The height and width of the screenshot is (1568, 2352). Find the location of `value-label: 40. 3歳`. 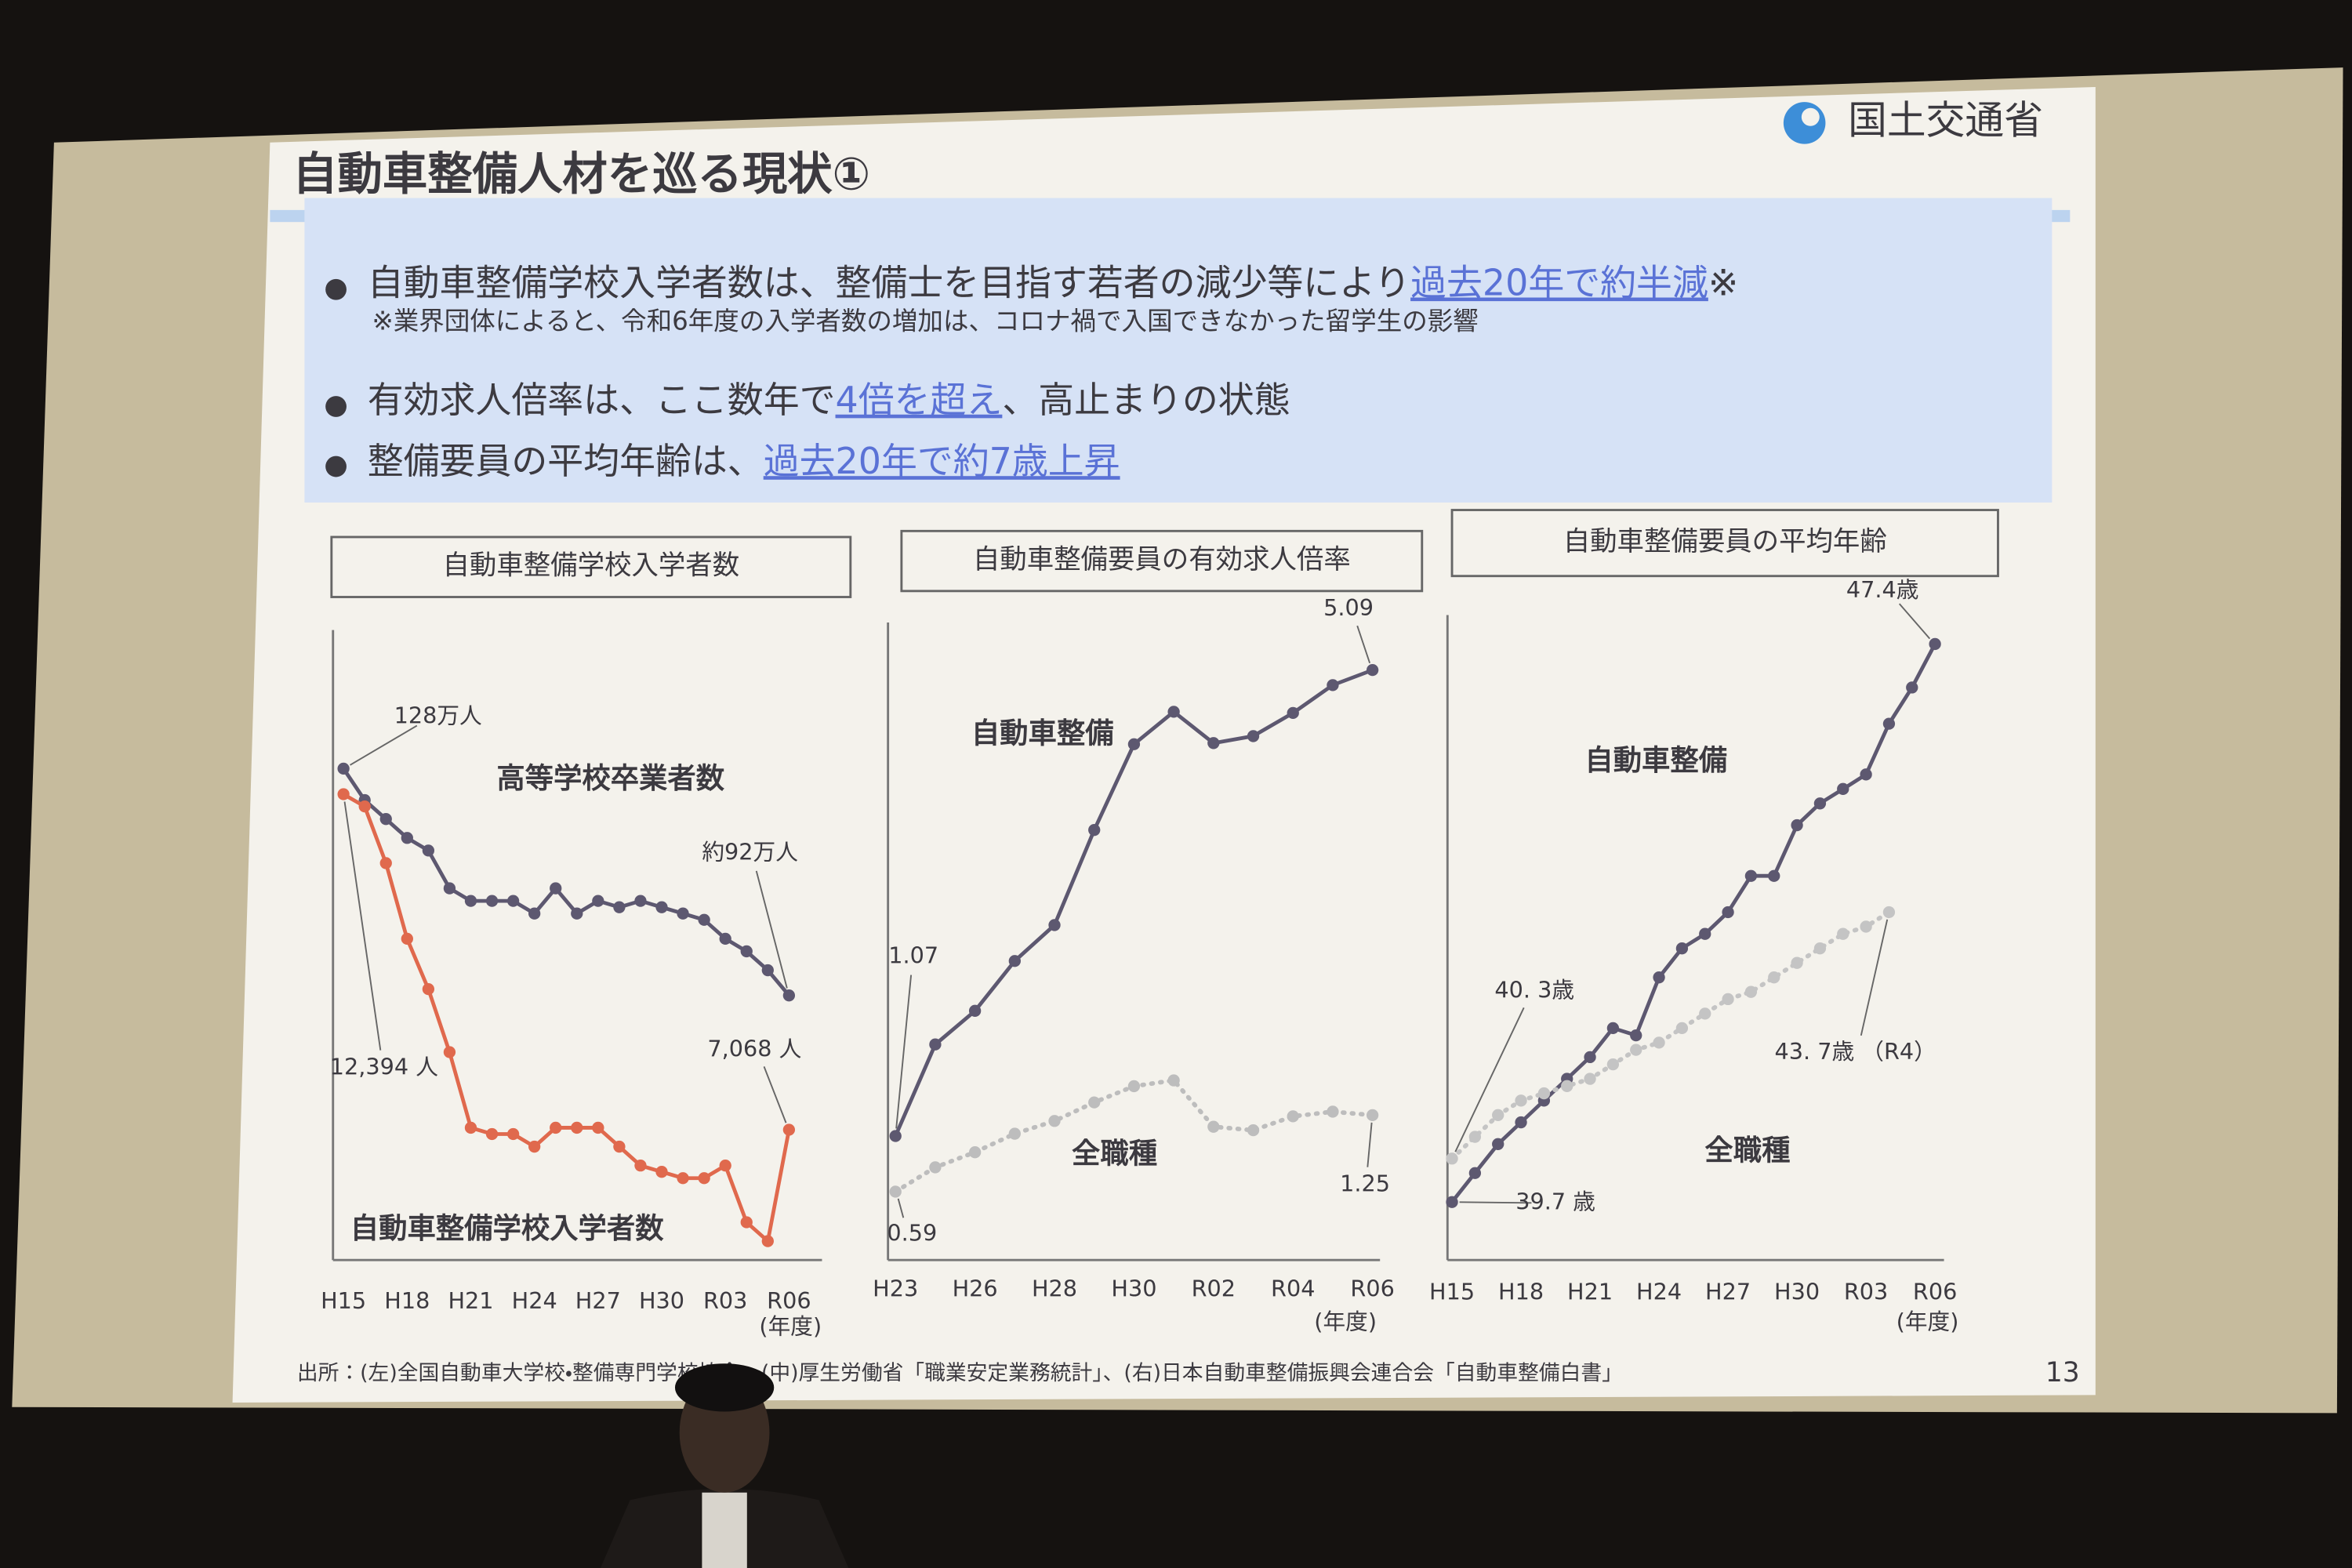

value-label: 40. 3歳 is located at coordinates (1534, 990).